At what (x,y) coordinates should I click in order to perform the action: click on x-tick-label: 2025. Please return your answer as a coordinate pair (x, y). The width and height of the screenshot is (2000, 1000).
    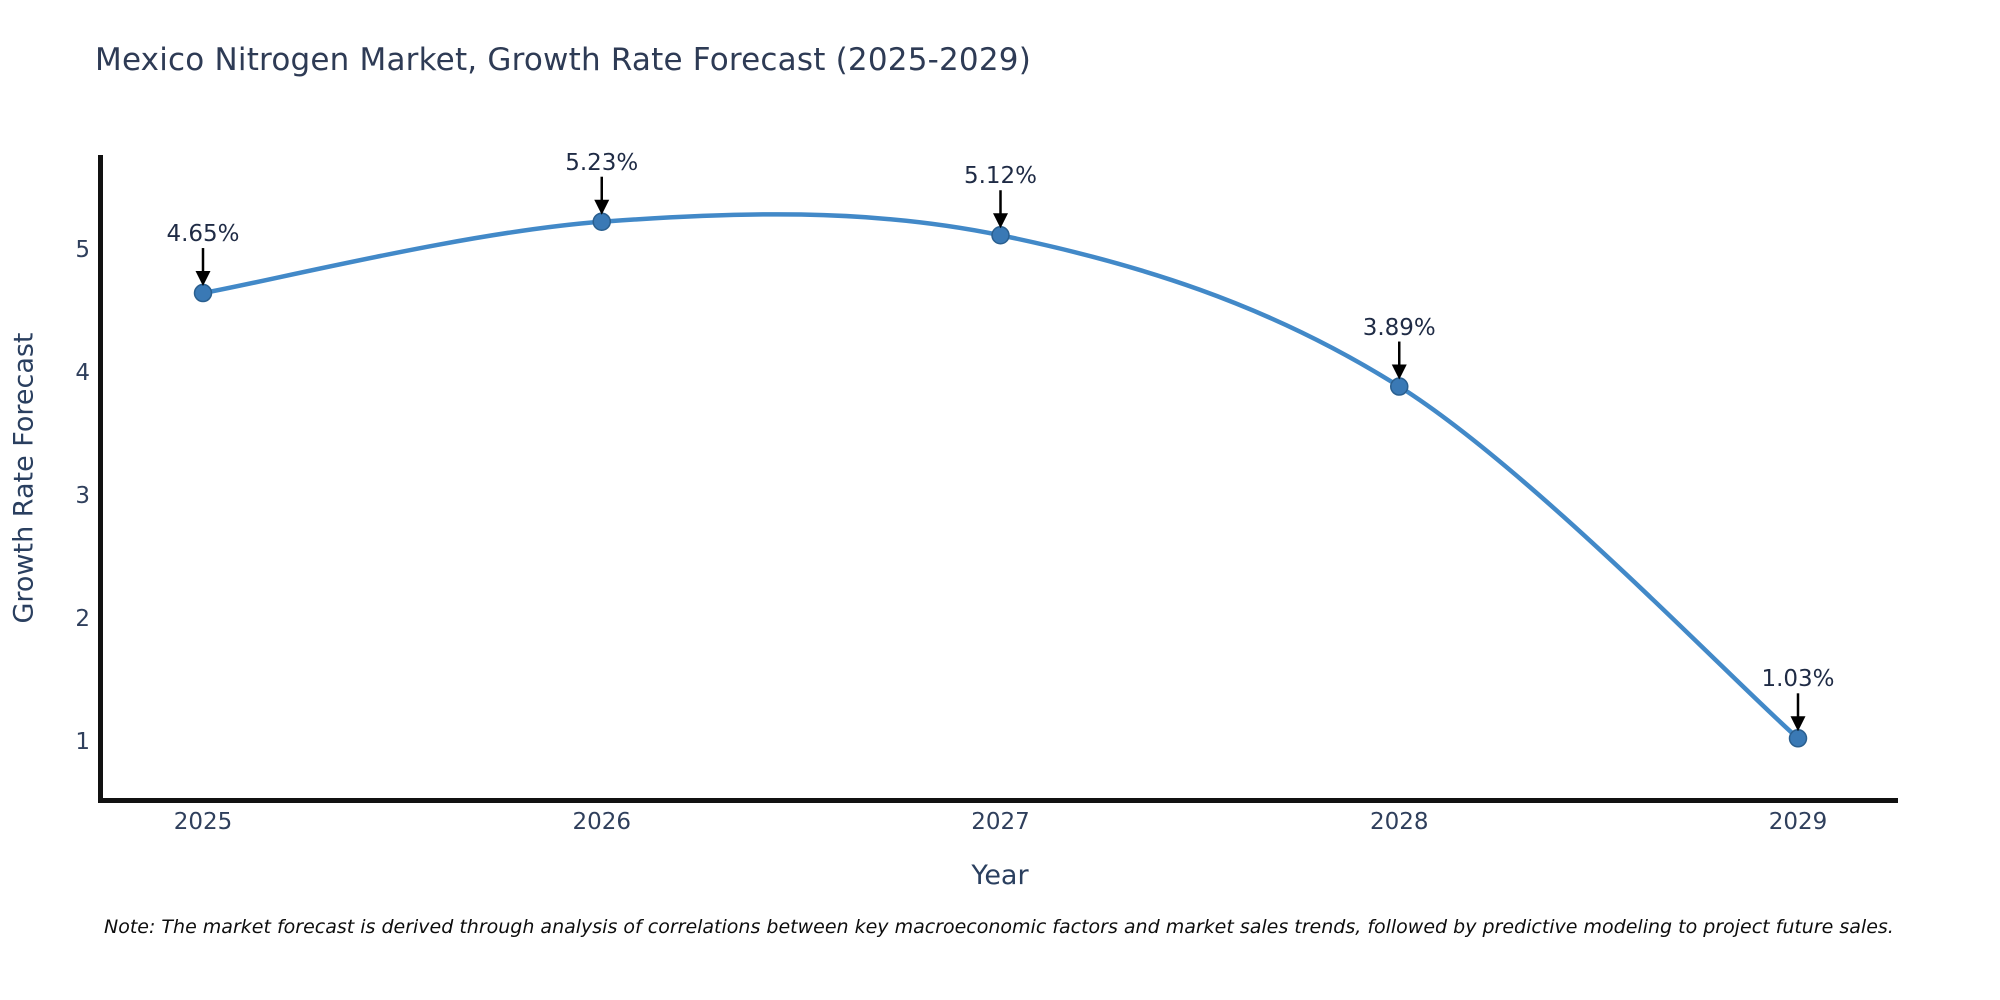
    Looking at the image, I should click on (203, 822).